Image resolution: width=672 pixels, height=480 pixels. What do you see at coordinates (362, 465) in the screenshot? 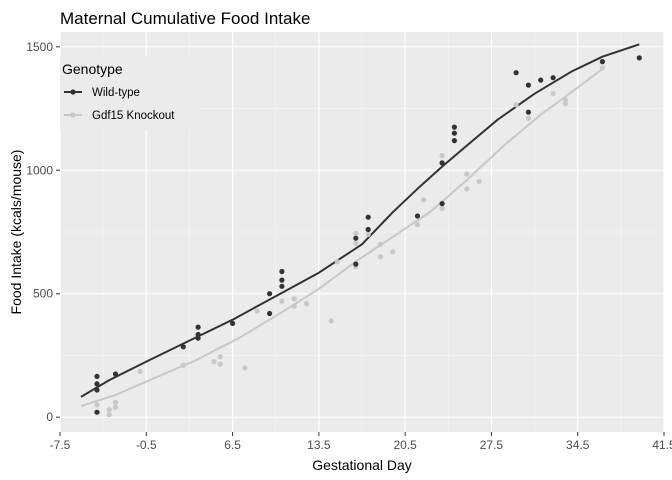
I see `x-axis-title: Gestational Day` at bounding box center [362, 465].